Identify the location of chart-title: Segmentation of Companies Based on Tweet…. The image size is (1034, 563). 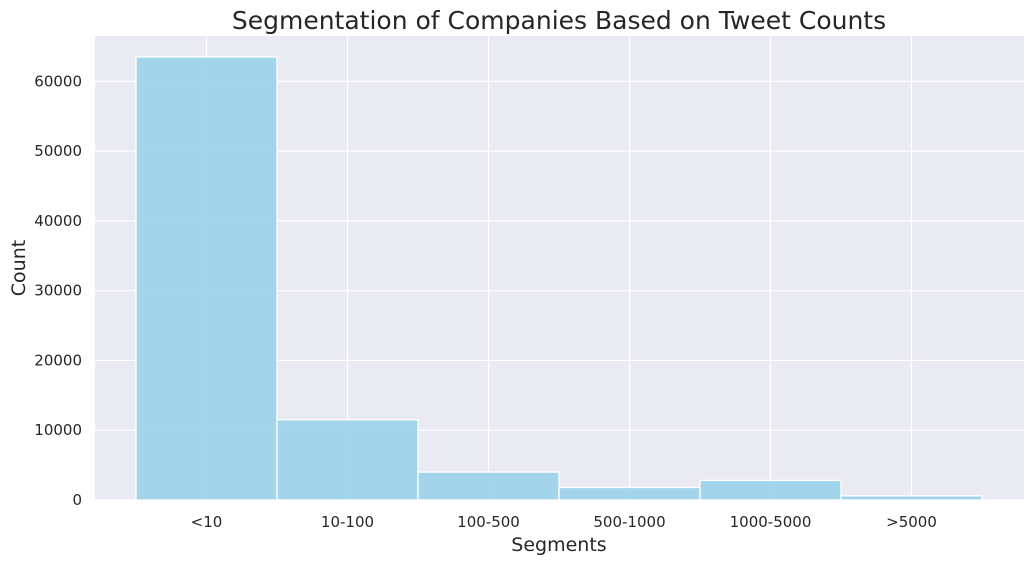
(559, 20).